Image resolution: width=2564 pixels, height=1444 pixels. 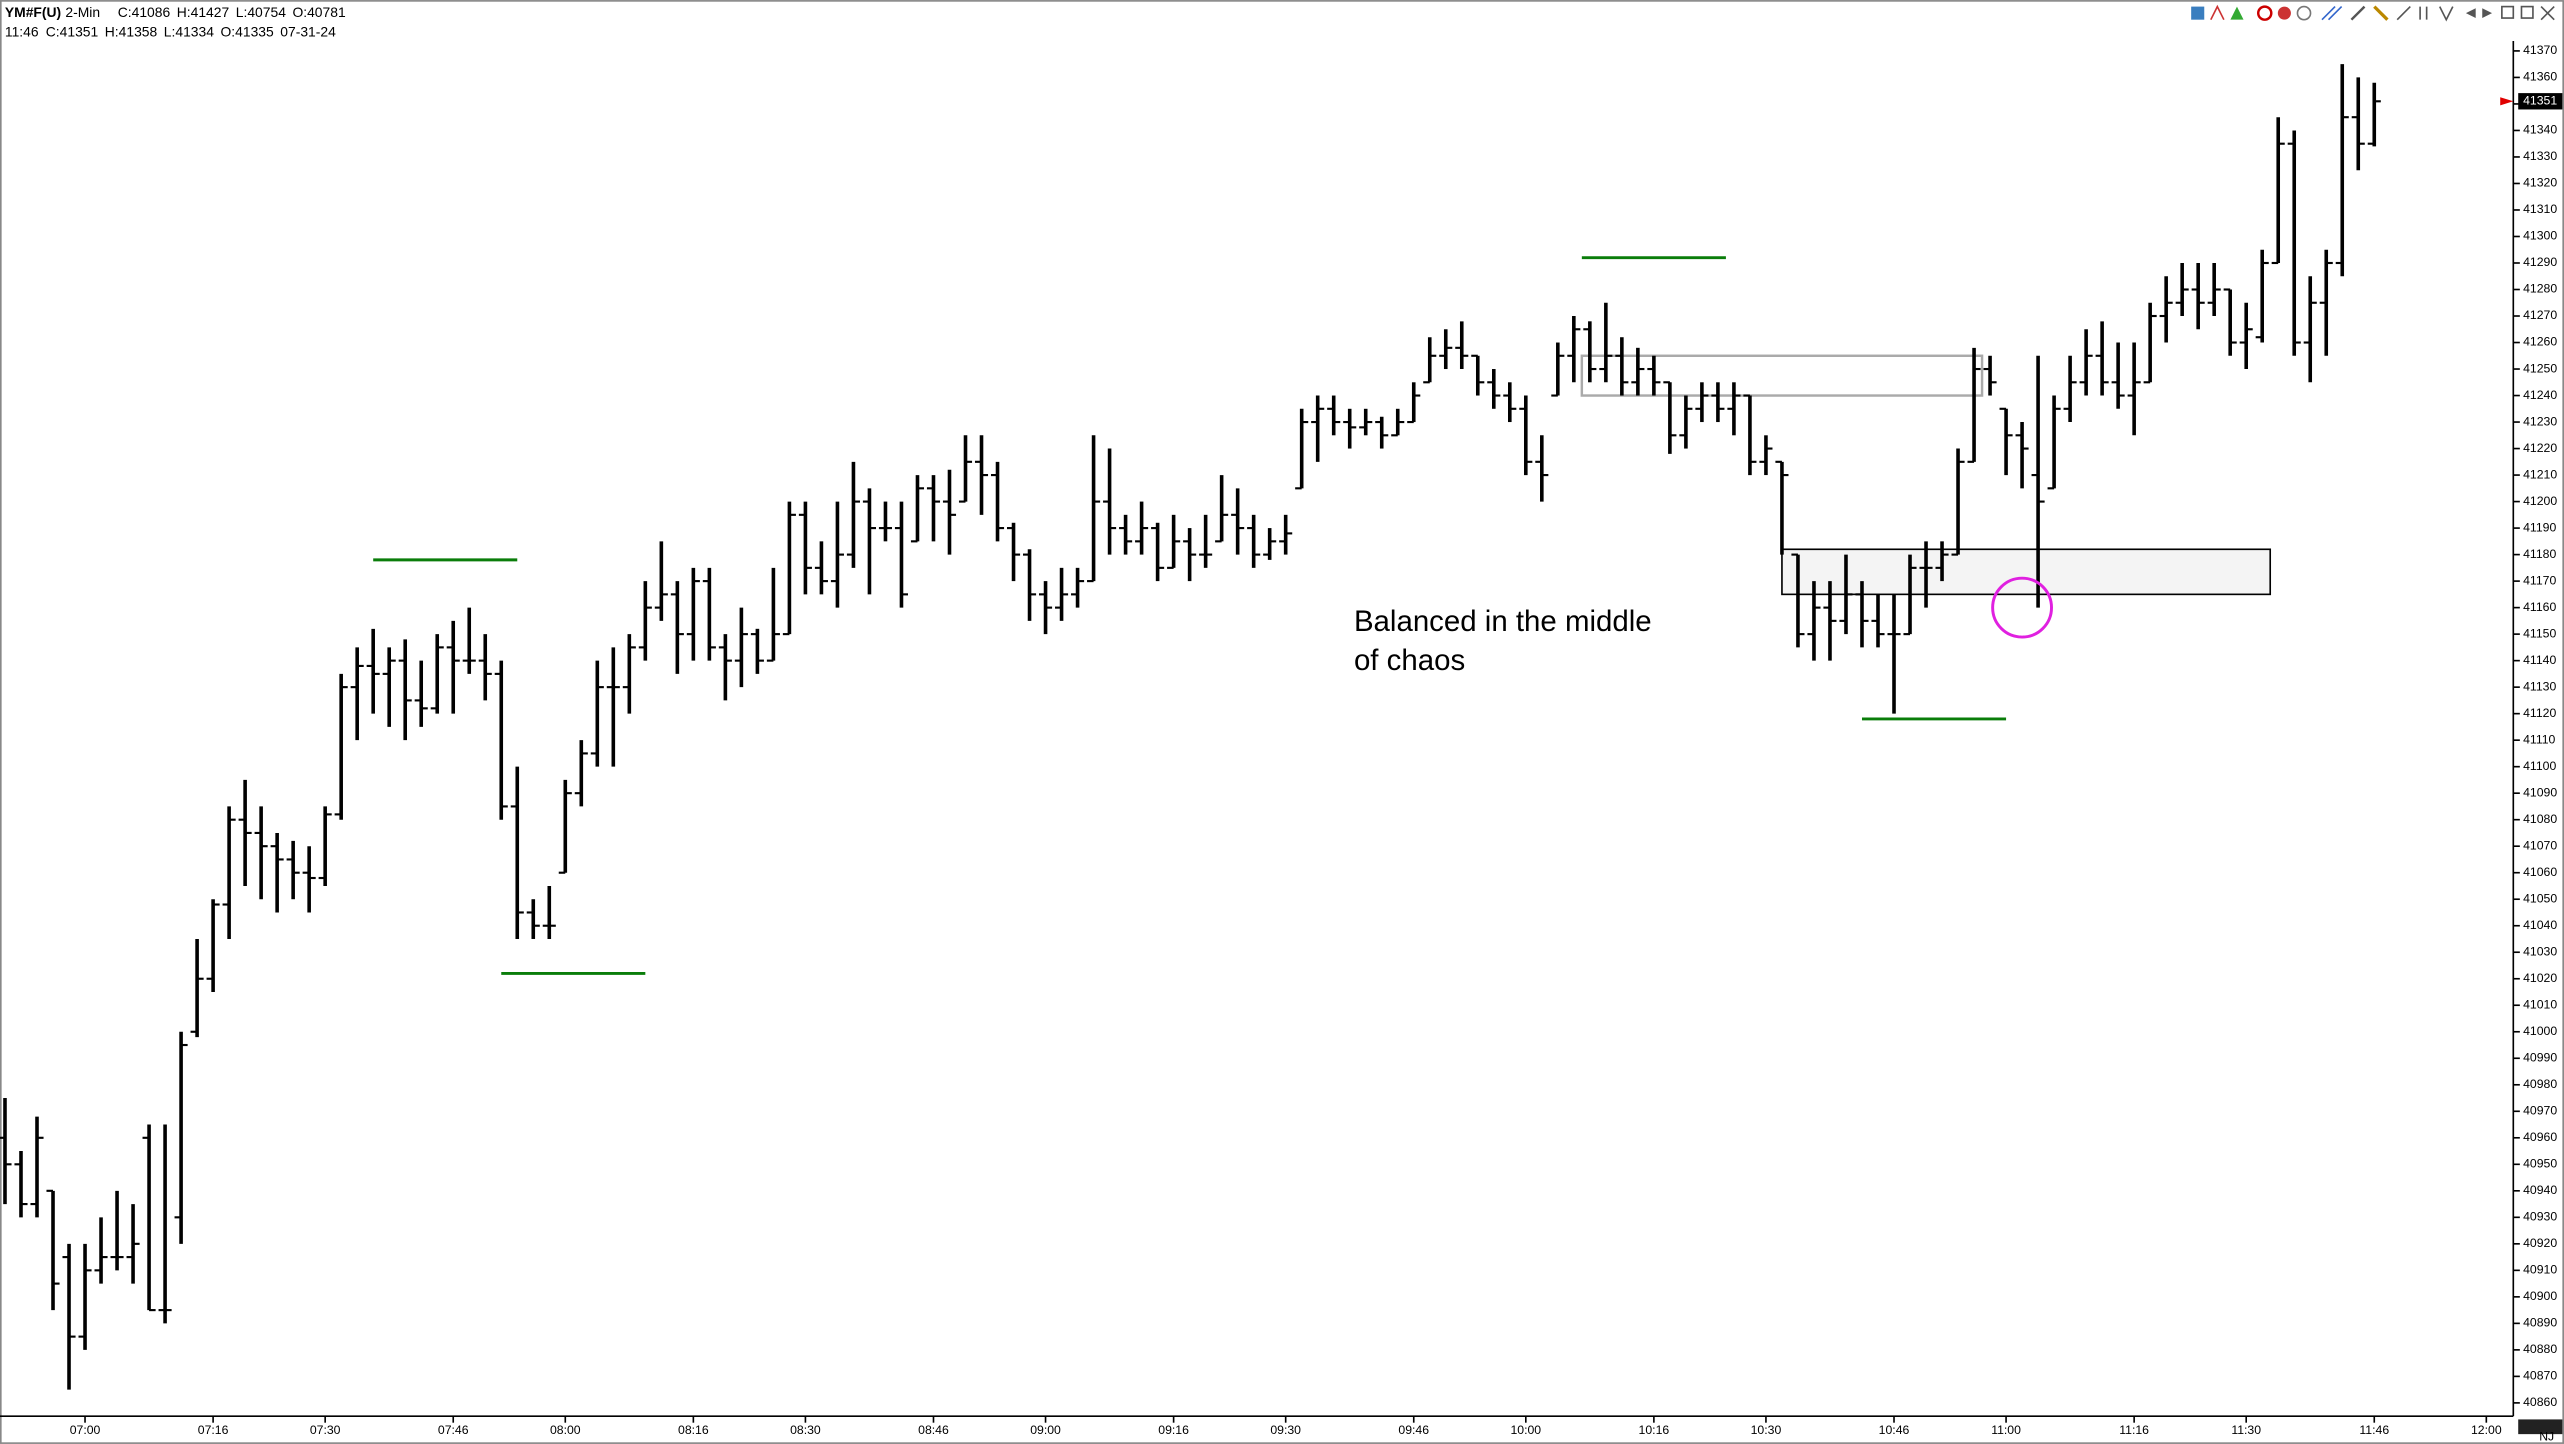 What do you see at coordinates (2540, 1296) in the screenshot?
I see `y-tick-label: 40900` at bounding box center [2540, 1296].